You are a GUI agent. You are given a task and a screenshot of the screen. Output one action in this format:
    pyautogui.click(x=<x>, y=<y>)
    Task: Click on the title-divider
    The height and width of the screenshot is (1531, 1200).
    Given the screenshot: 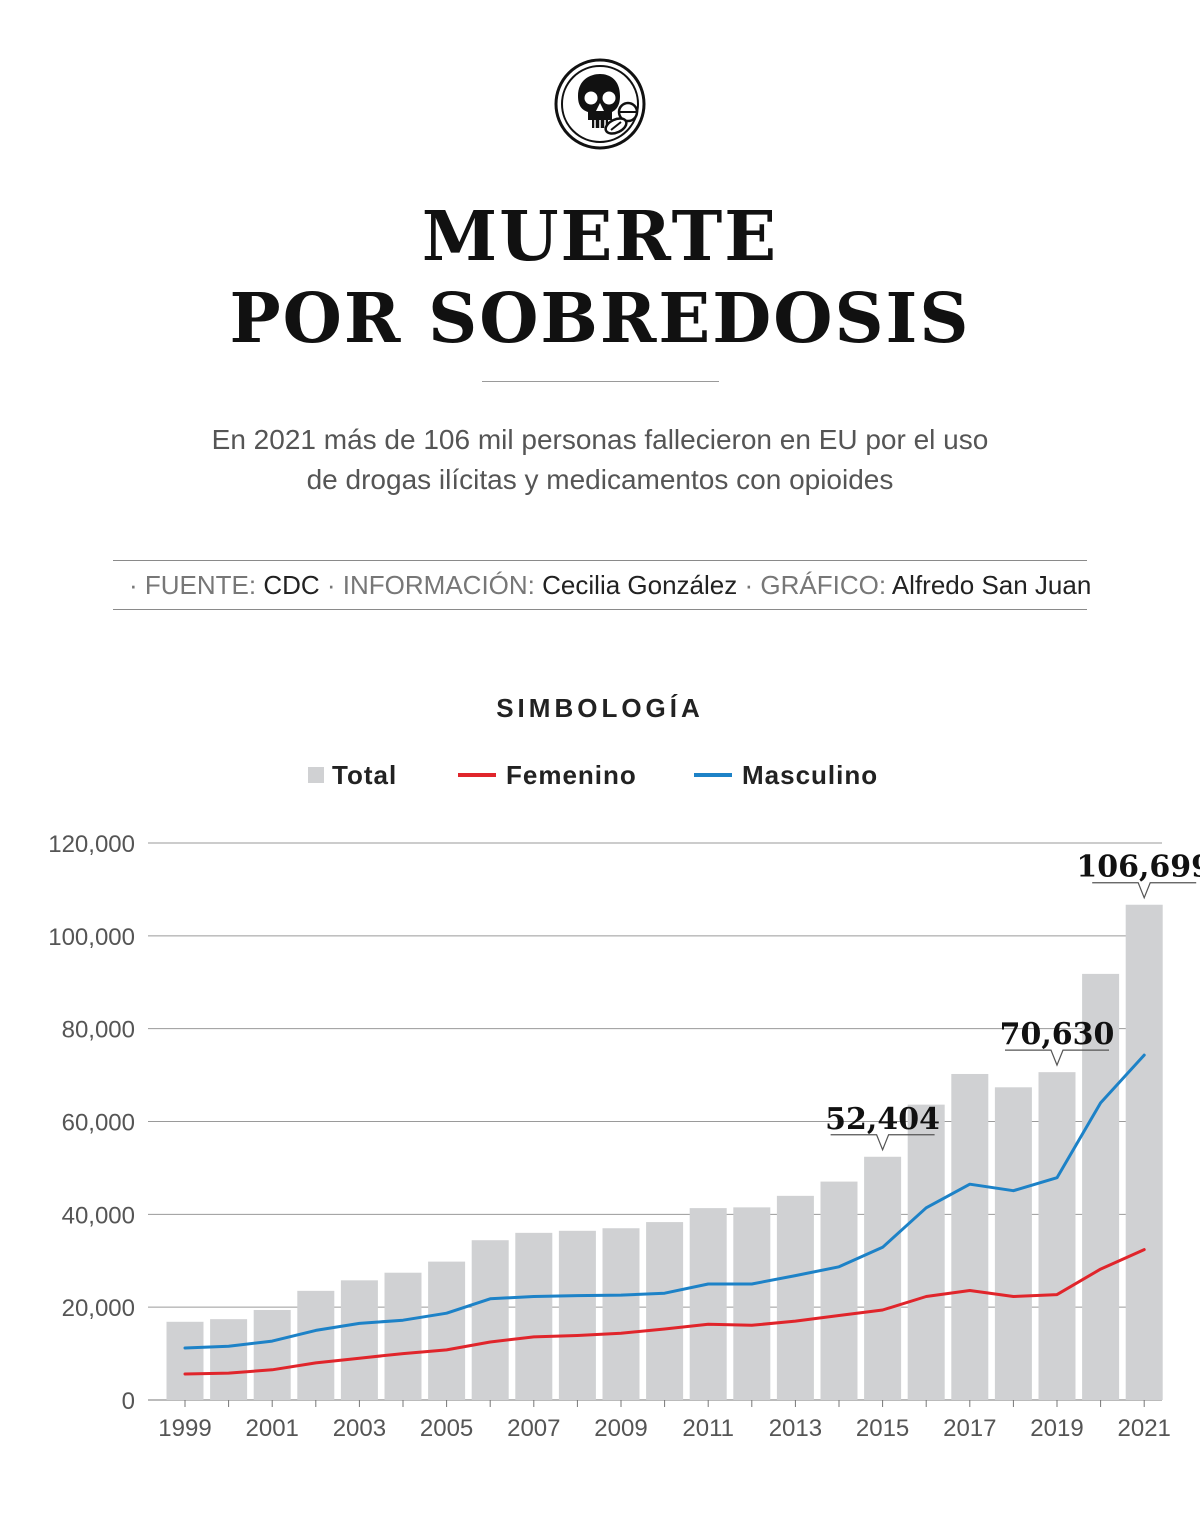 What is the action you would take?
    pyautogui.click(x=600, y=381)
    